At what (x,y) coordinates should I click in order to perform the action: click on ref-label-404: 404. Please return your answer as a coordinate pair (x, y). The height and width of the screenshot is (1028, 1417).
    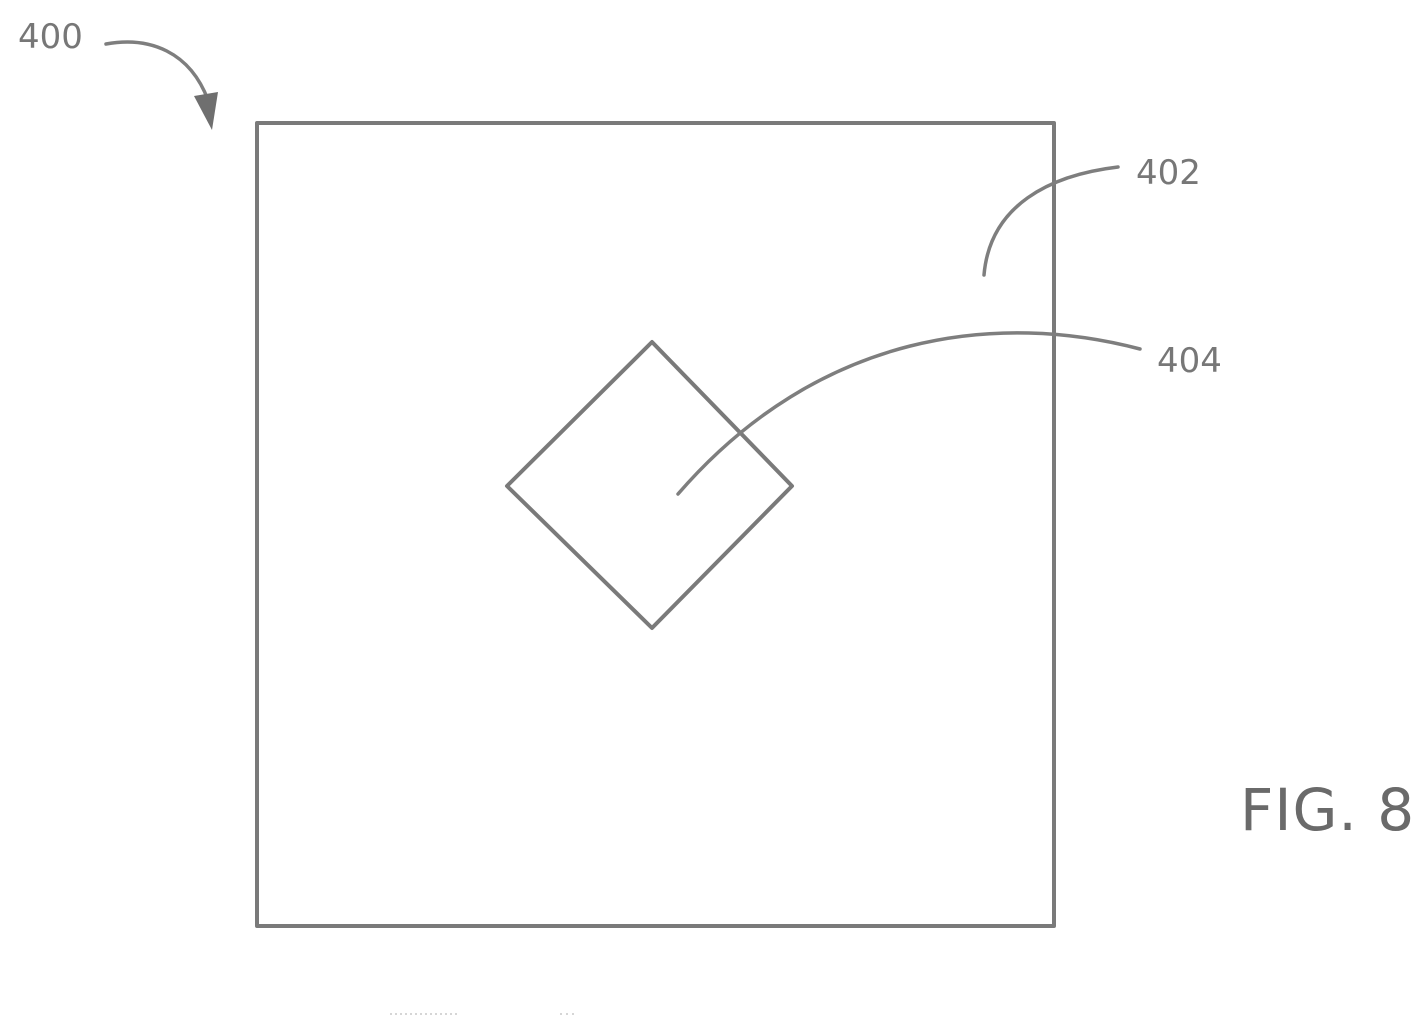
    Looking at the image, I should click on (1189, 361).